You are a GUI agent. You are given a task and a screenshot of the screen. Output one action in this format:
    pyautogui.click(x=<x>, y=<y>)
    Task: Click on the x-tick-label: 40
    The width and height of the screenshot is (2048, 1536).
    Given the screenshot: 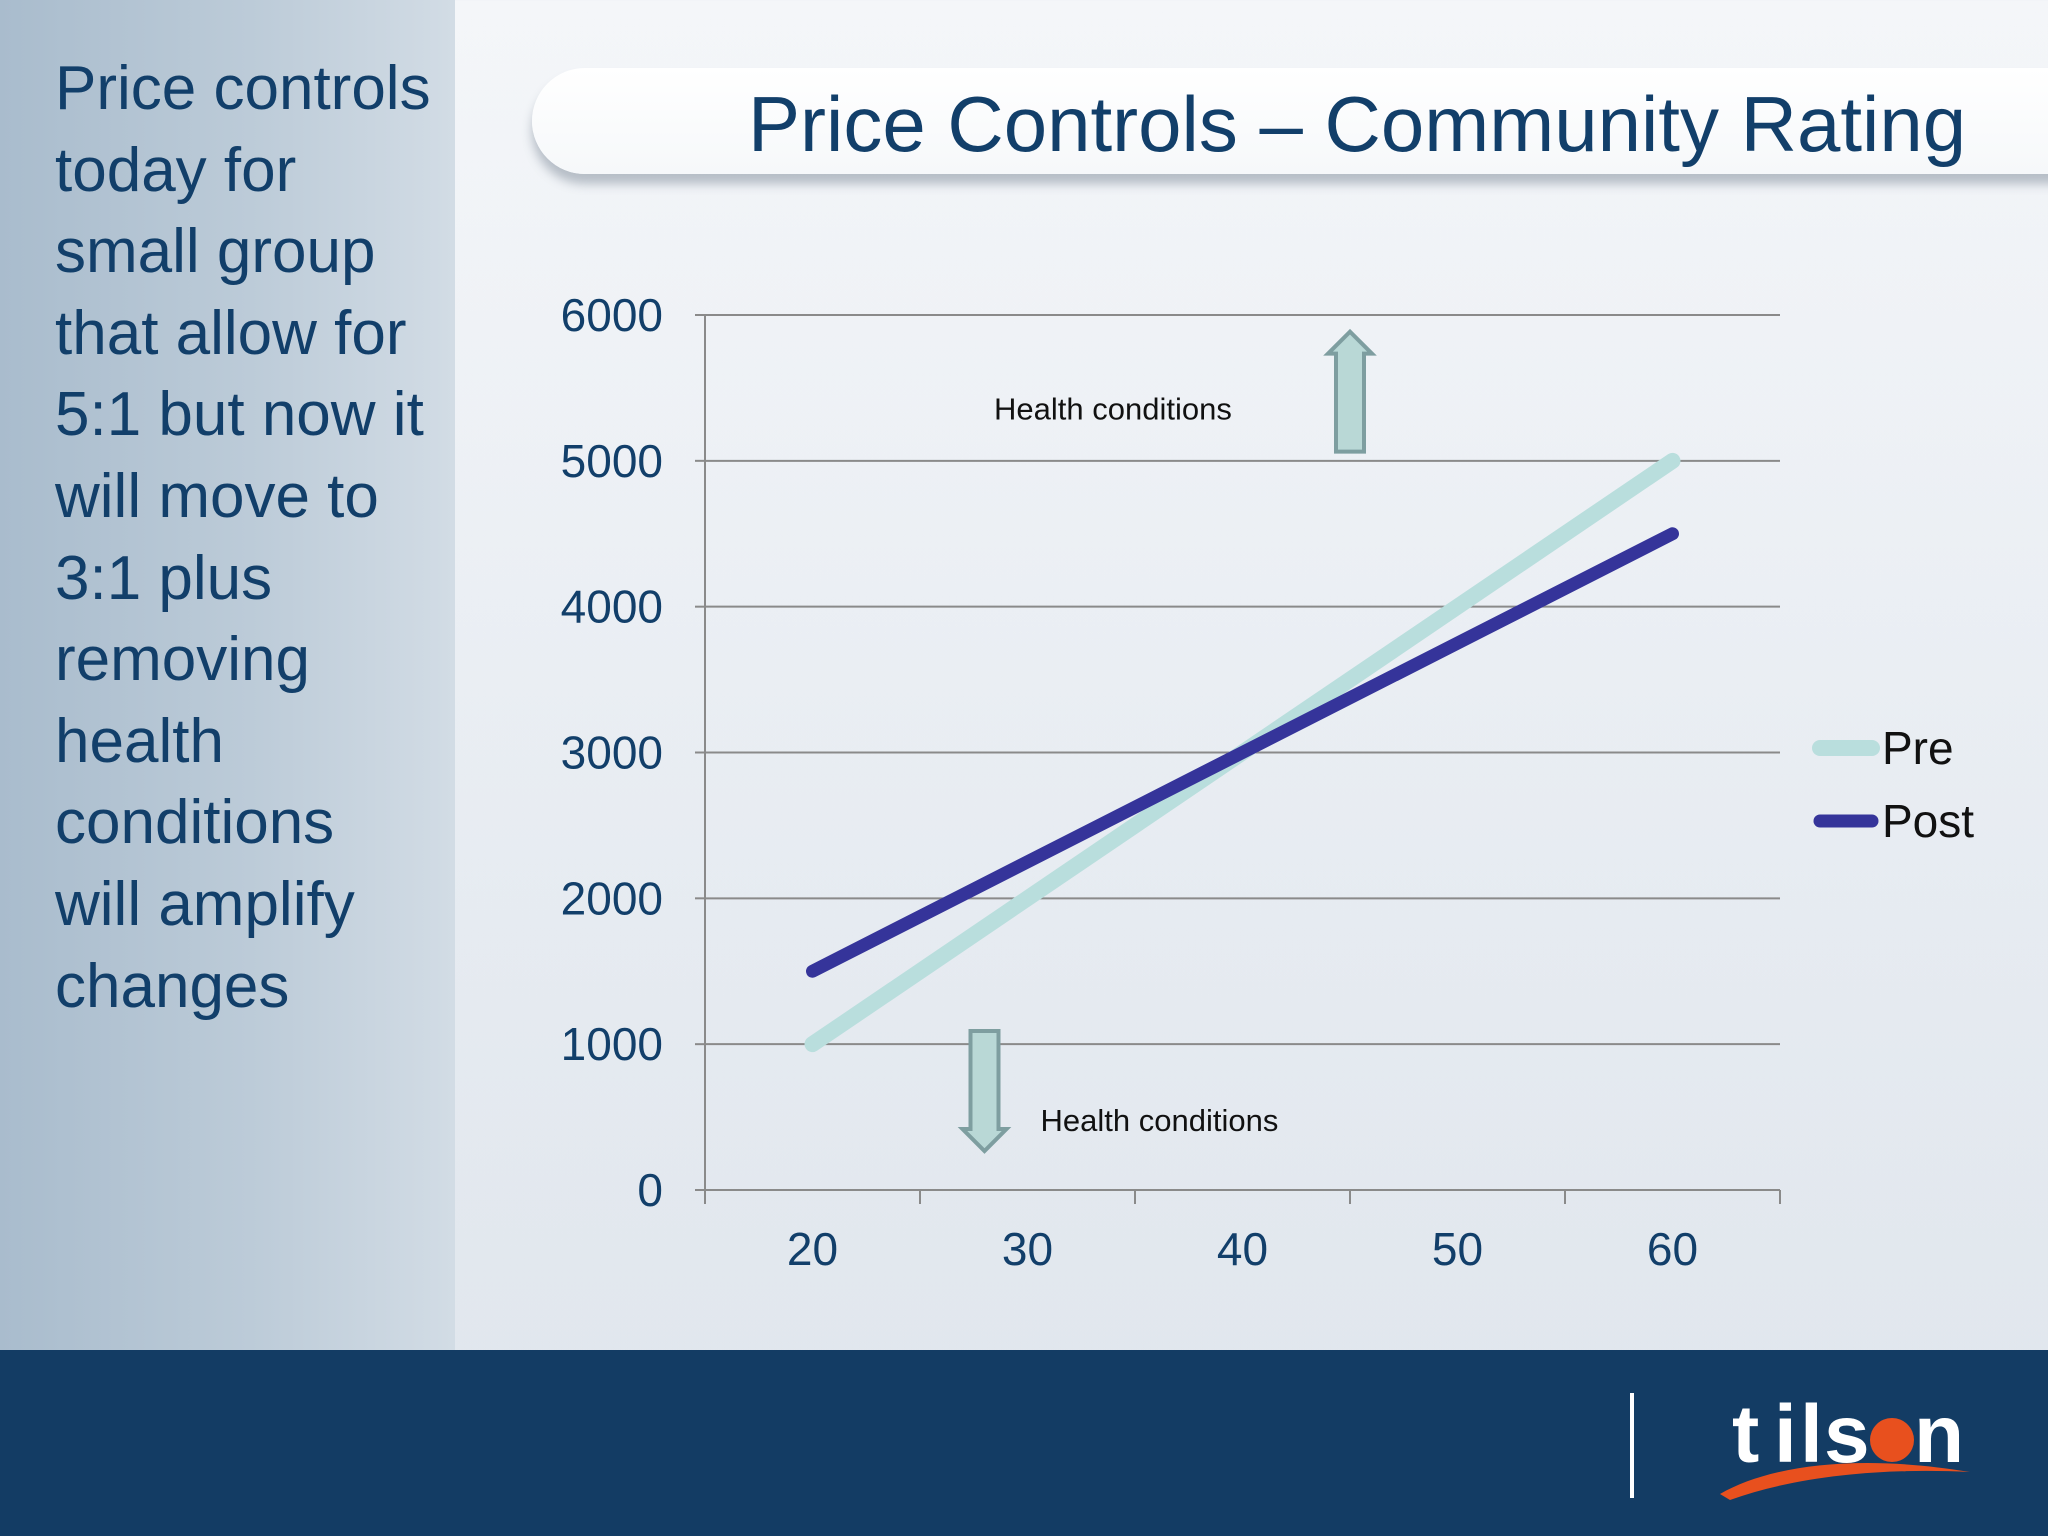 What is the action you would take?
    pyautogui.click(x=1242, y=1249)
    